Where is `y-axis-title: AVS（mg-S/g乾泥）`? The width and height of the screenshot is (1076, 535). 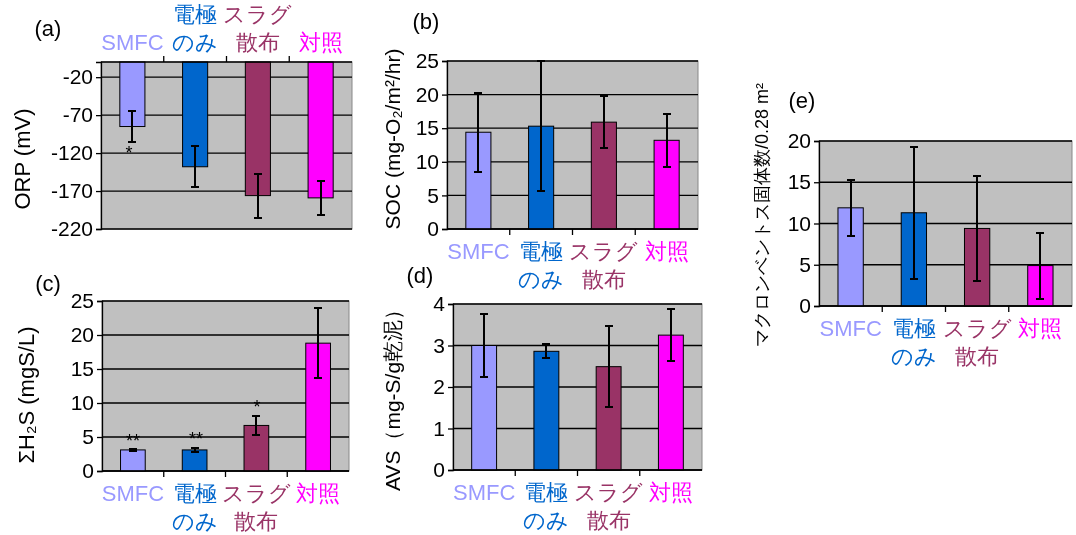 y-axis-title: AVS（mg-S/g乾泥） is located at coordinates (392, 395).